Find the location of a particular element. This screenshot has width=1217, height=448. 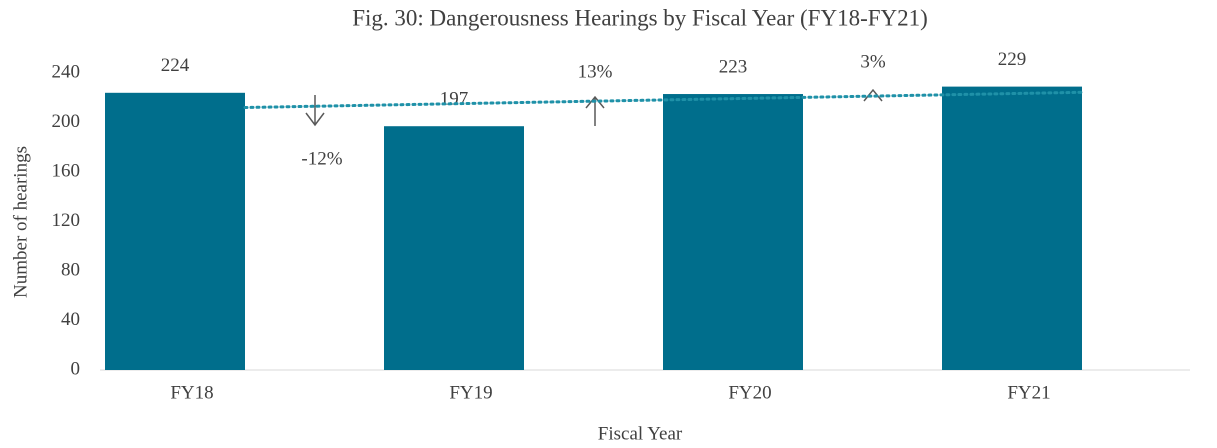

trendline is located at coordinates (663, 100).